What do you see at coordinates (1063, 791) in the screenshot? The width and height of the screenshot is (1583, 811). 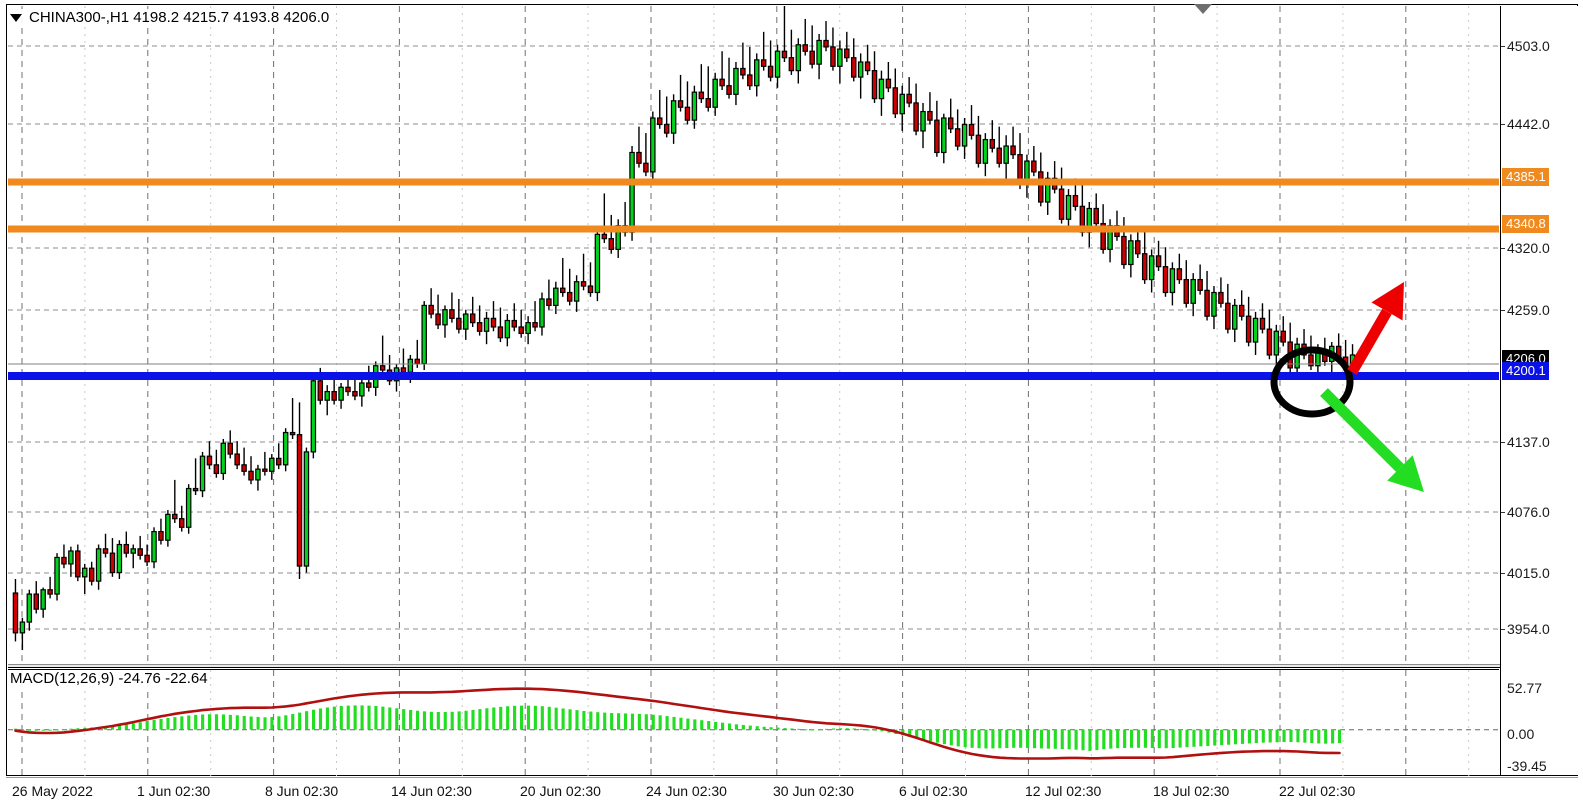 I see `time-scale-label: 12 Jul 02:30` at bounding box center [1063, 791].